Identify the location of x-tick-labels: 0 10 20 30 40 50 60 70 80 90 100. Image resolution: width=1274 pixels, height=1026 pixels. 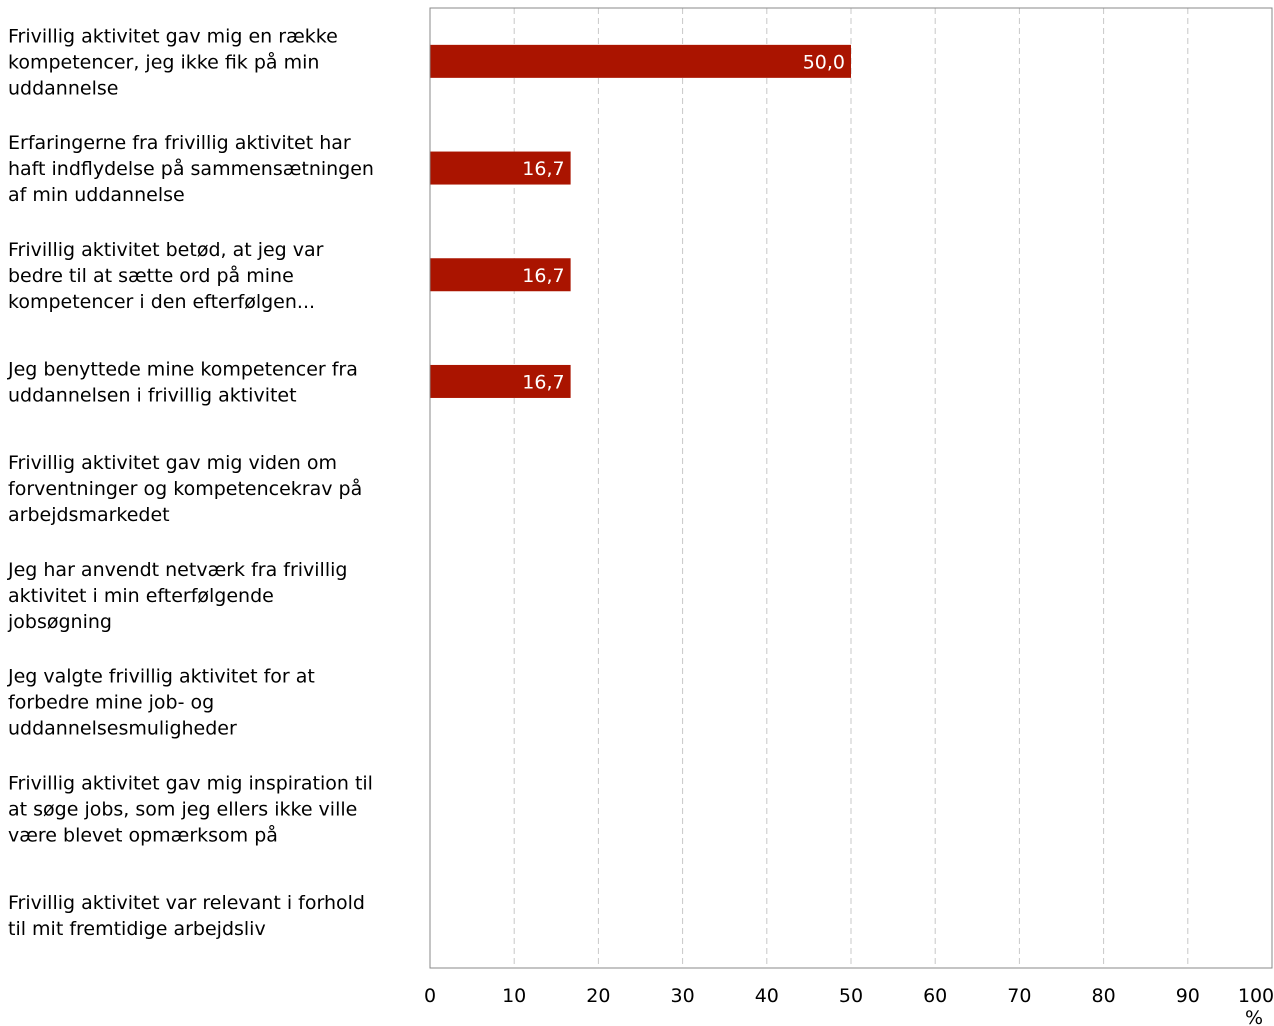
(849, 996).